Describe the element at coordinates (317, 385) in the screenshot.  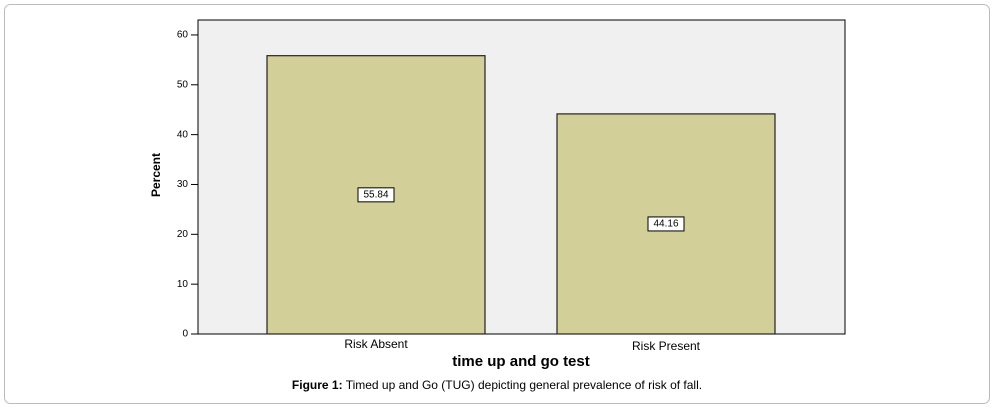
I see `caption-label: Figure 1:` at that location.